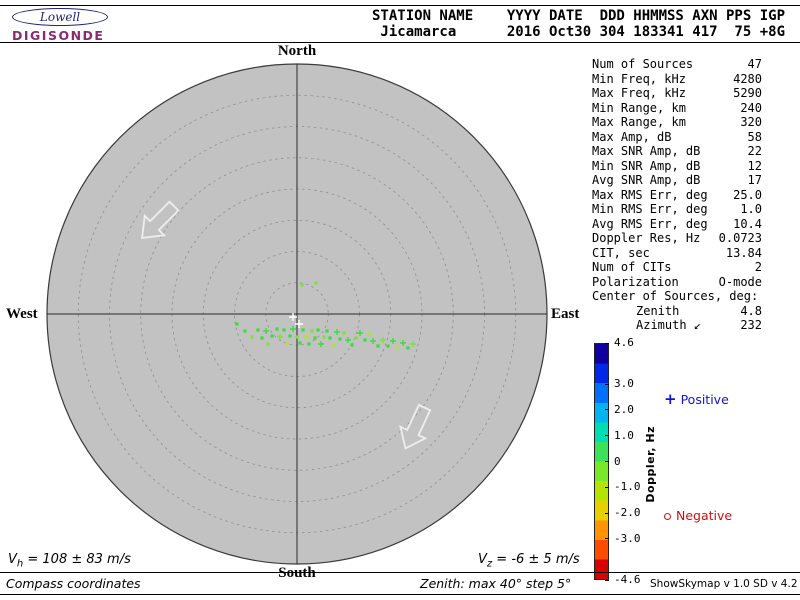  What do you see at coordinates (635, 281) in the screenshot?
I see `stat-label: Polarization` at bounding box center [635, 281].